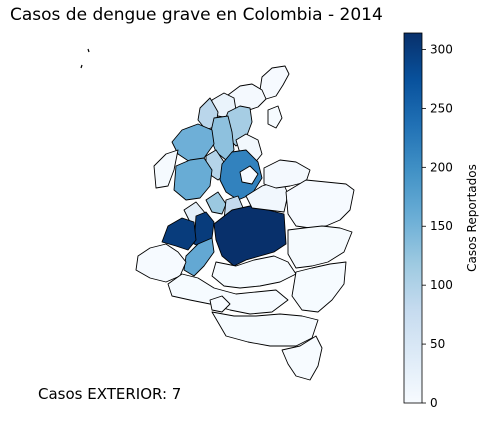 The height and width of the screenshot is (421, 488). I want to click on colorbar-label: Casos Reportados, so click(472, 218).